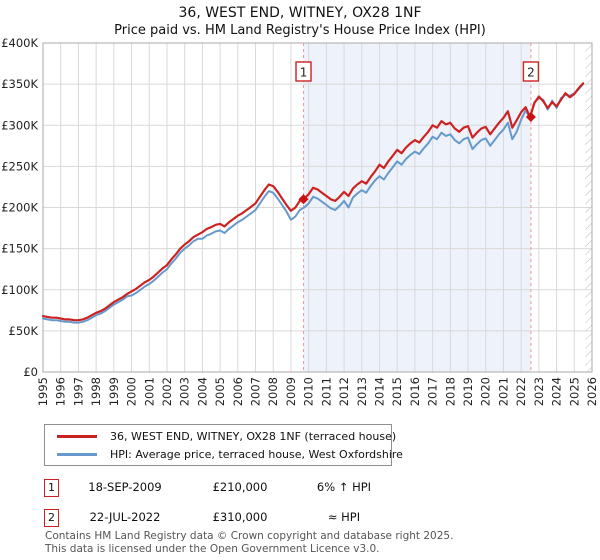  Describe the element at coordinates (300, 488) in the screenshot. I see `sale-annotation-row-1: 1 18-SEP-2009 £210,000 6% ↑ HPI` at that location.